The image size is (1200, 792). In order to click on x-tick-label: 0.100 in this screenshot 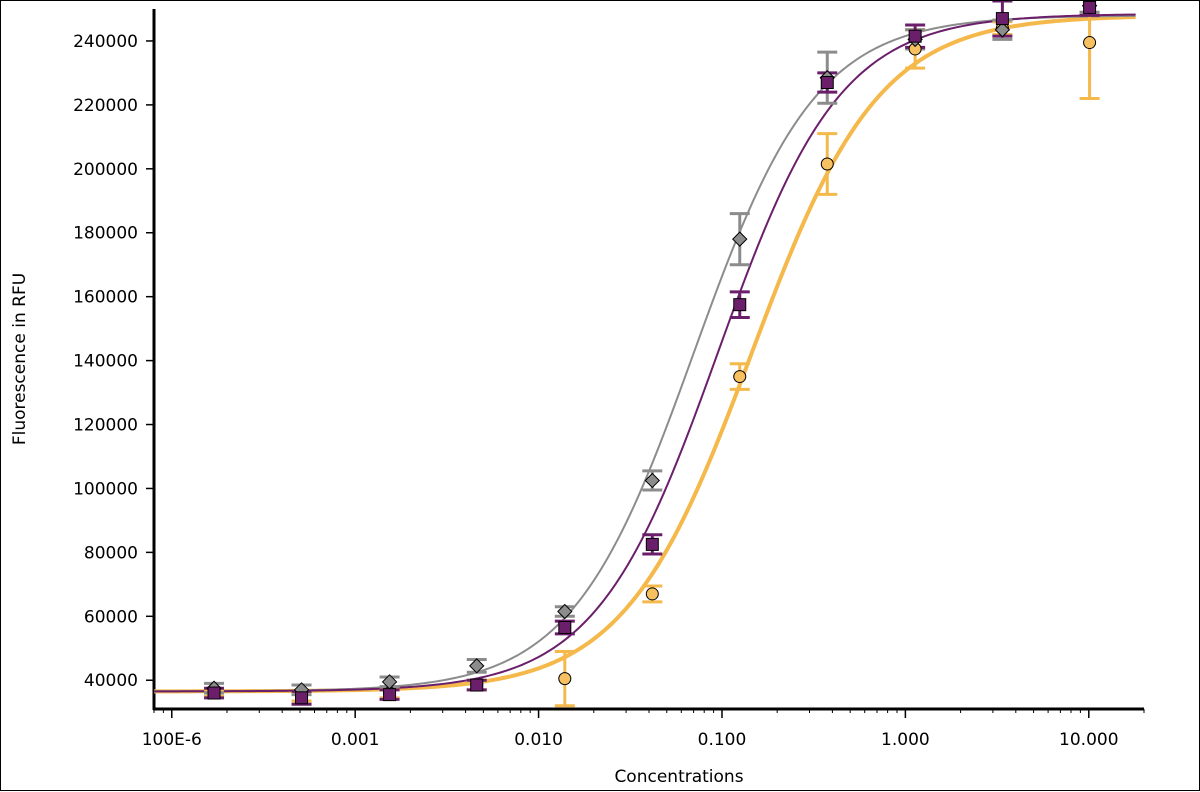, I will do `click(722, 740)`.